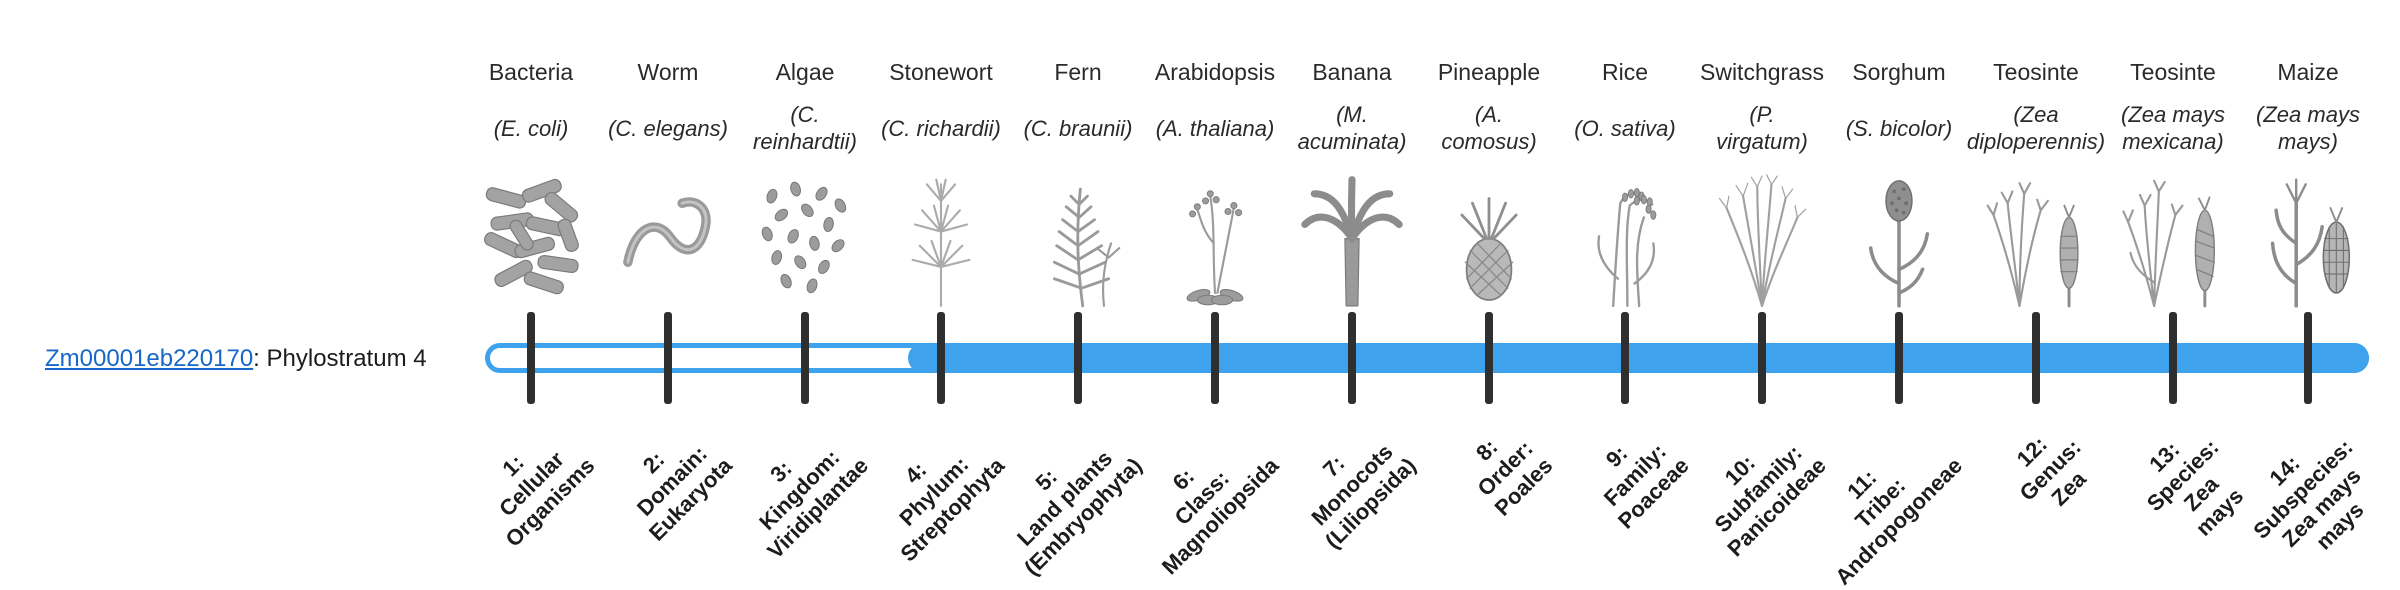 The width and height of the screenshot is (2400, 590). I want to click on stratum-label-14: 14: Subspecies: Zea mays mays, so click(2308, 494).